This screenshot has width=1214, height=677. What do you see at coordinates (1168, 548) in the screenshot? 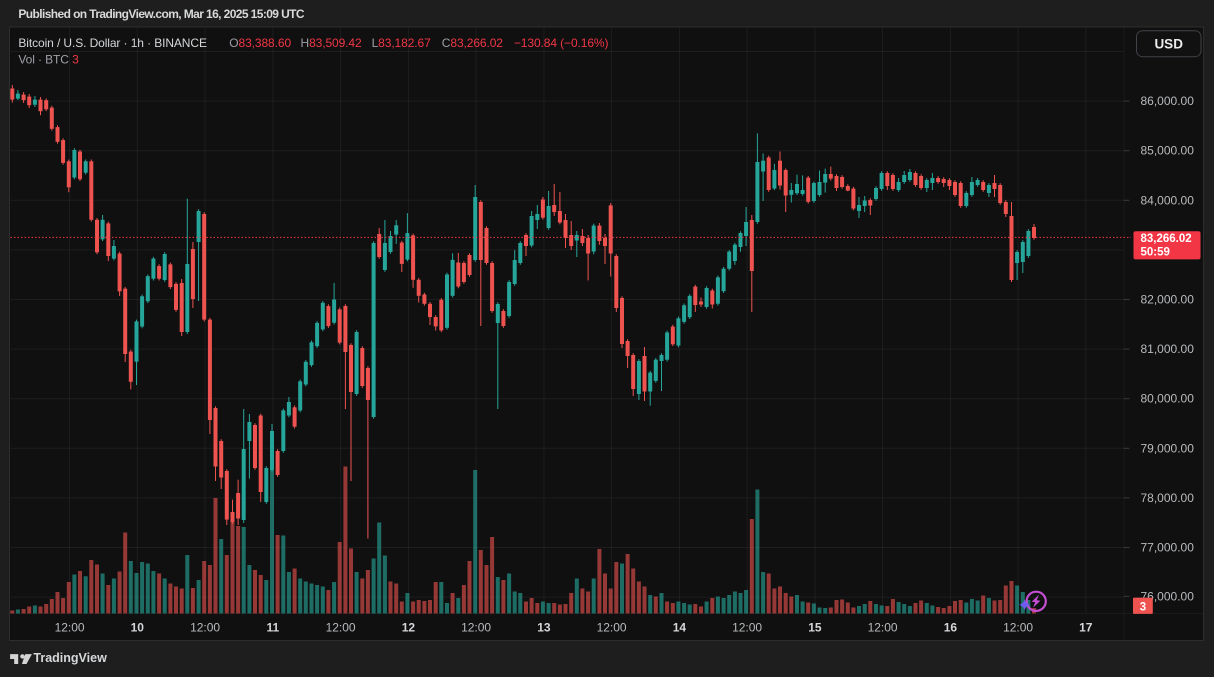
I see `svg-text: 77,000.00` at bounding box center [1168, 548].